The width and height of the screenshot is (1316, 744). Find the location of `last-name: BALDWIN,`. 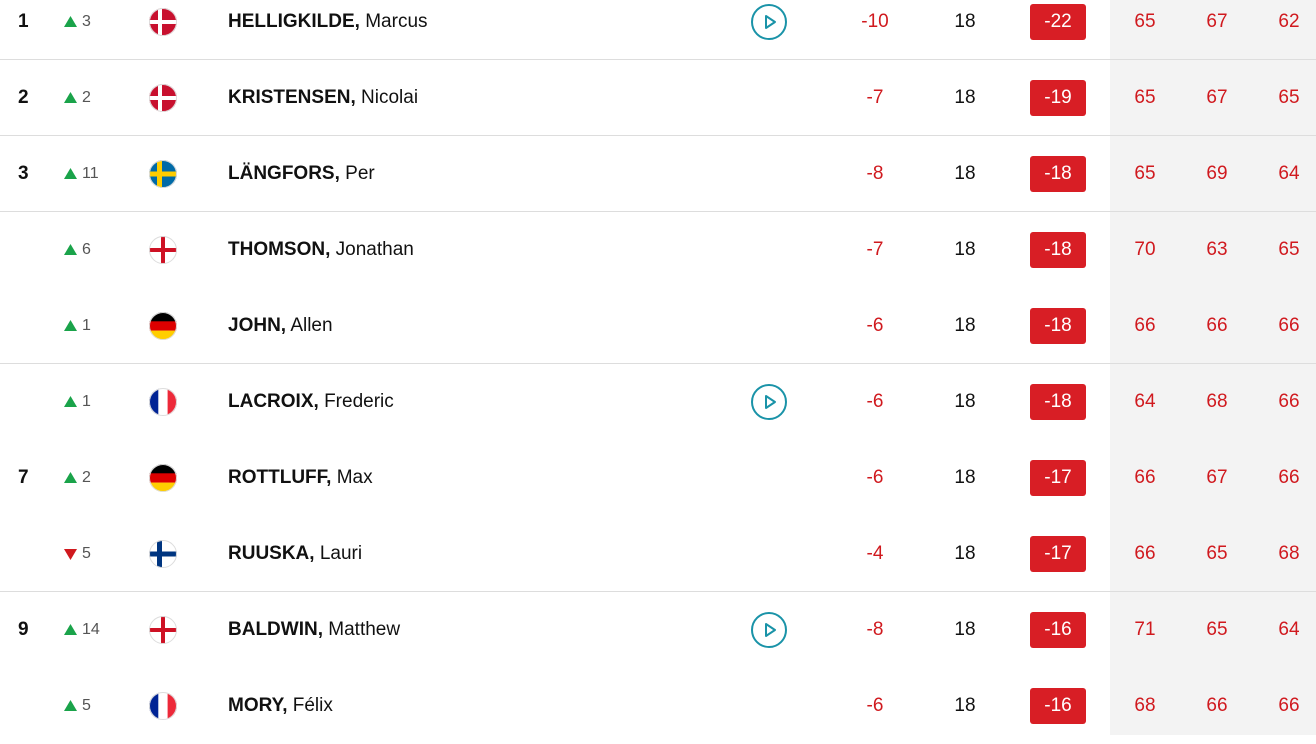

last-name: BALDWIN, is located at coordinates (275, 629).